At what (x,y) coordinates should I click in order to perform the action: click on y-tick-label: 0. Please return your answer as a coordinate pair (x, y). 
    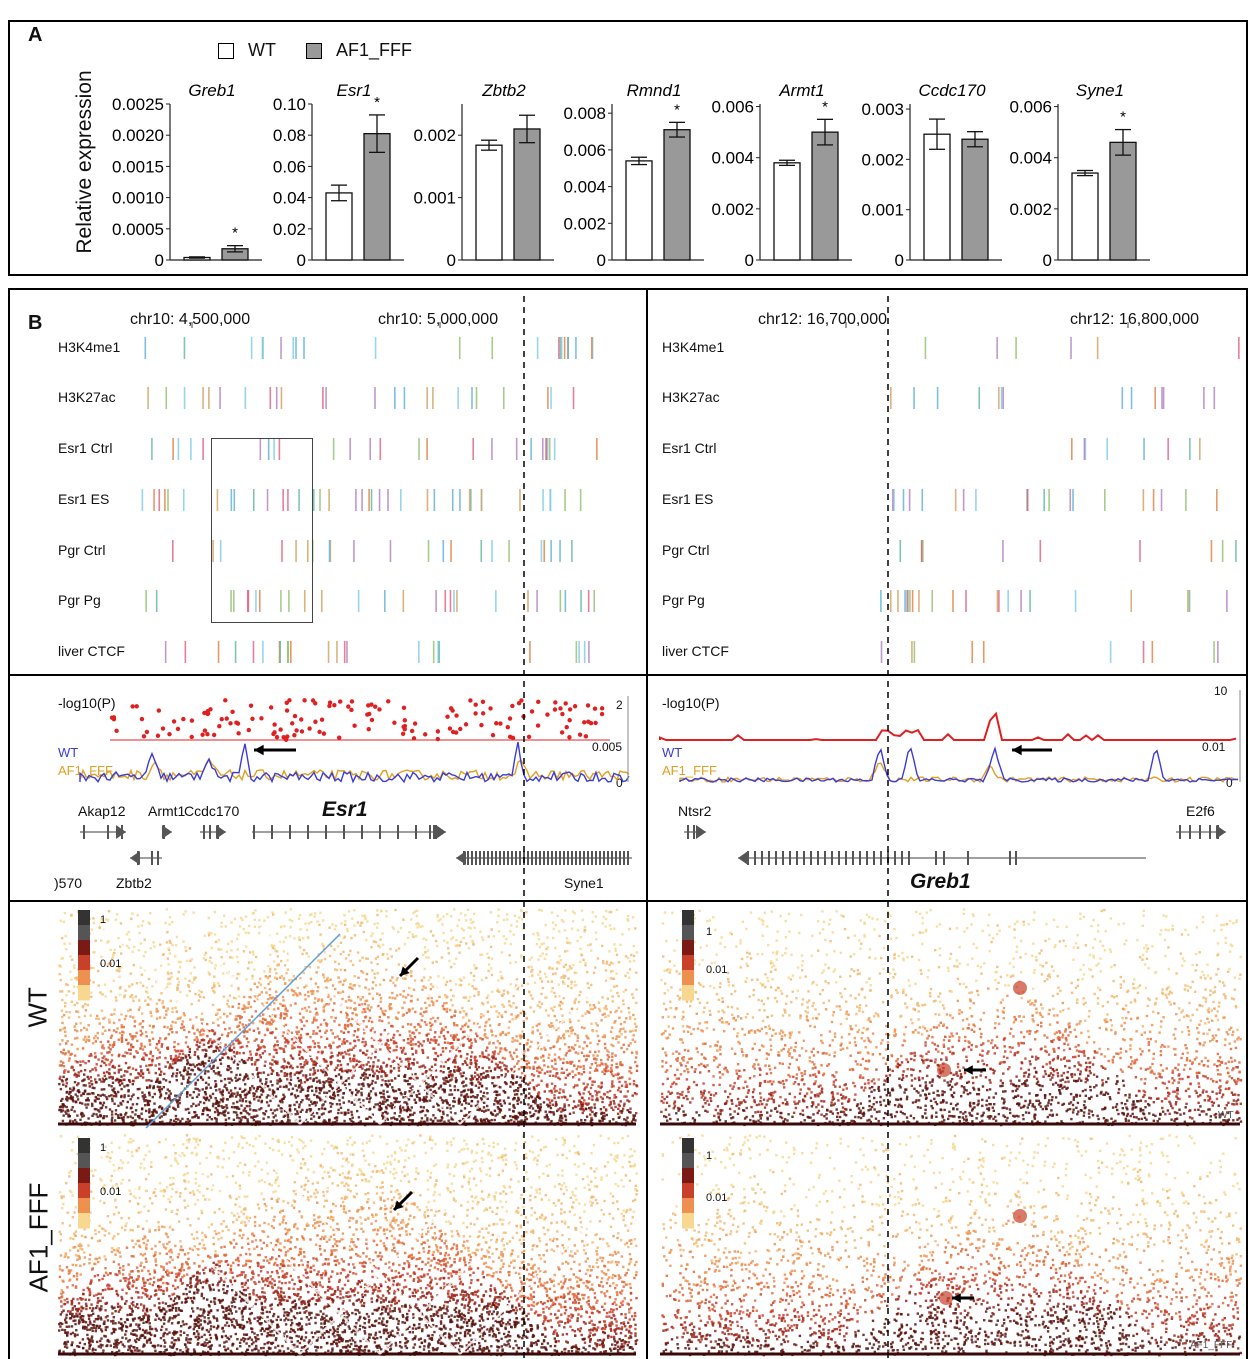
    Looking at the image, I should click on (1047, 260).